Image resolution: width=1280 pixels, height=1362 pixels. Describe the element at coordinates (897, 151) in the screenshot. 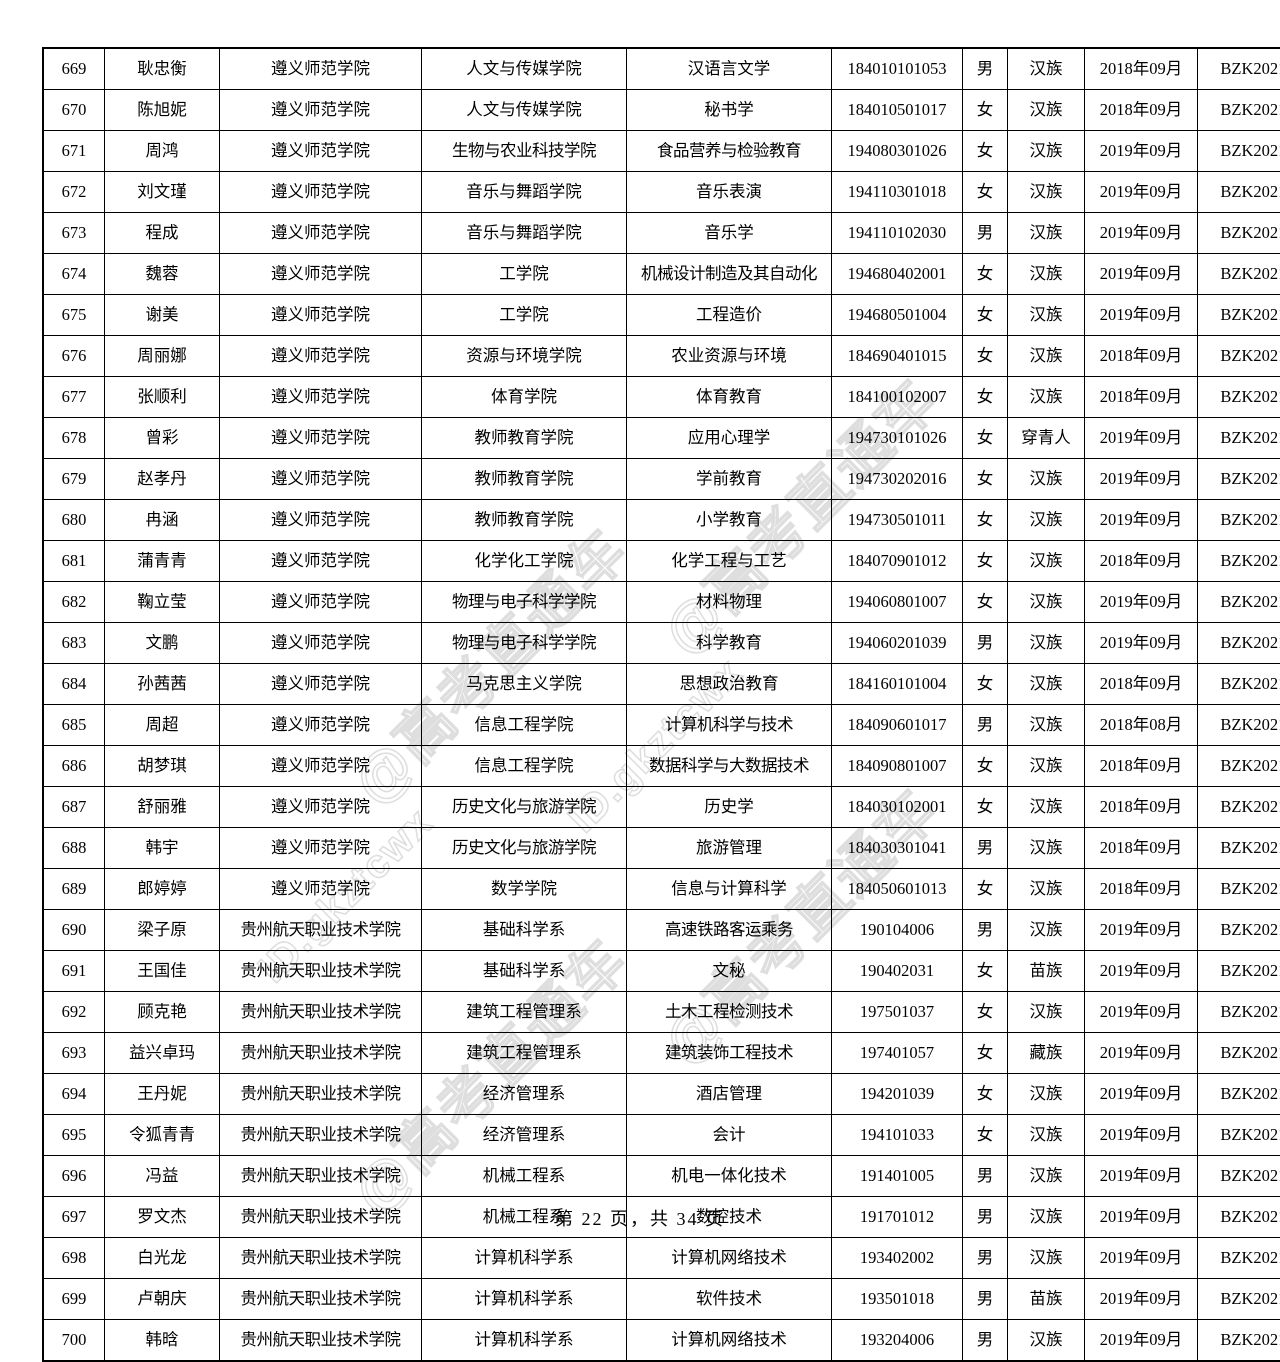

I see `cell-student-number: 194080301026` at that location.